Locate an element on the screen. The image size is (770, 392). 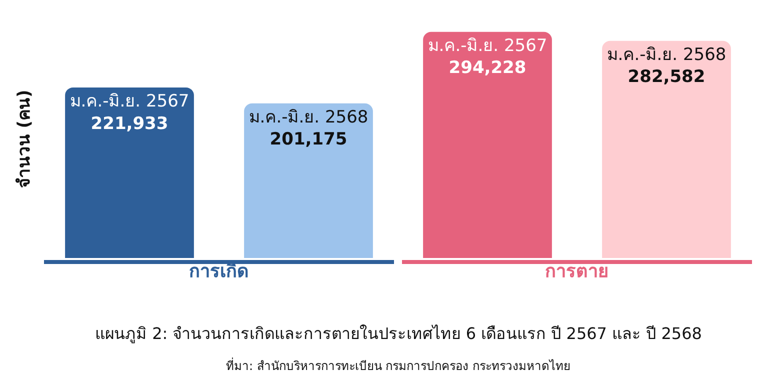
text: ที่มา: สำนักบริหารการทะเบียน กรมการปกครอง กระทรวงมหาดไทย is located at coordinates (398, 365).